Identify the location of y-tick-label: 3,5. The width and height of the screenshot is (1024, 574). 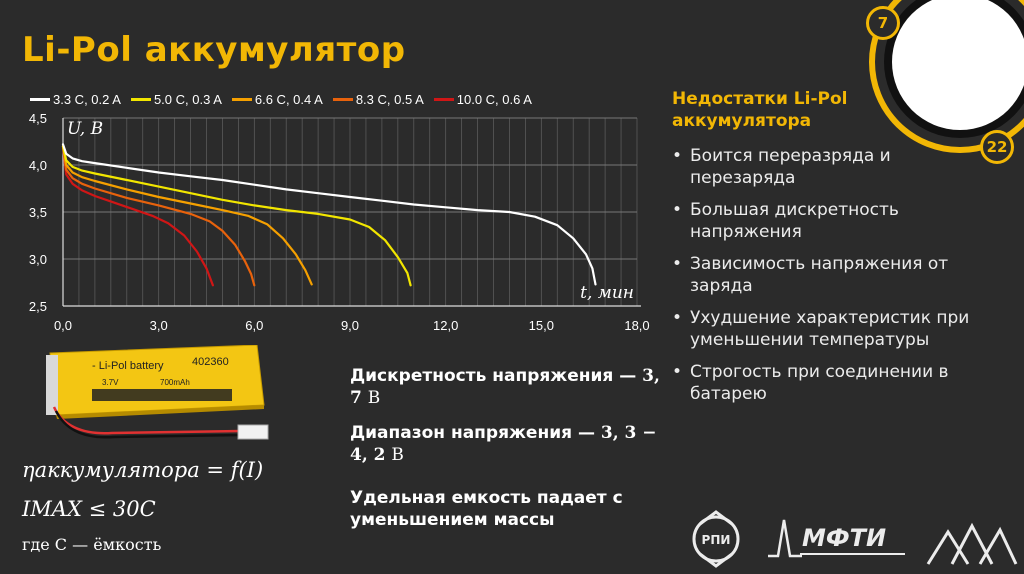
(38, 212).